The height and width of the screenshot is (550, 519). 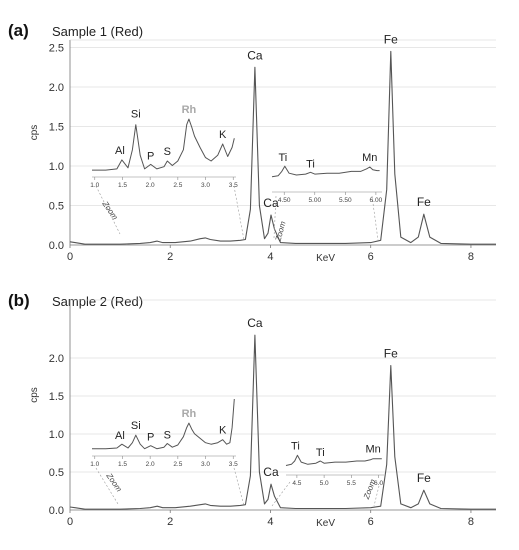 What do you see at coordinates (314, 200) in the screenshot?
I see `inset-x-tick-label: 5.00` at bounding box center [314, 200].